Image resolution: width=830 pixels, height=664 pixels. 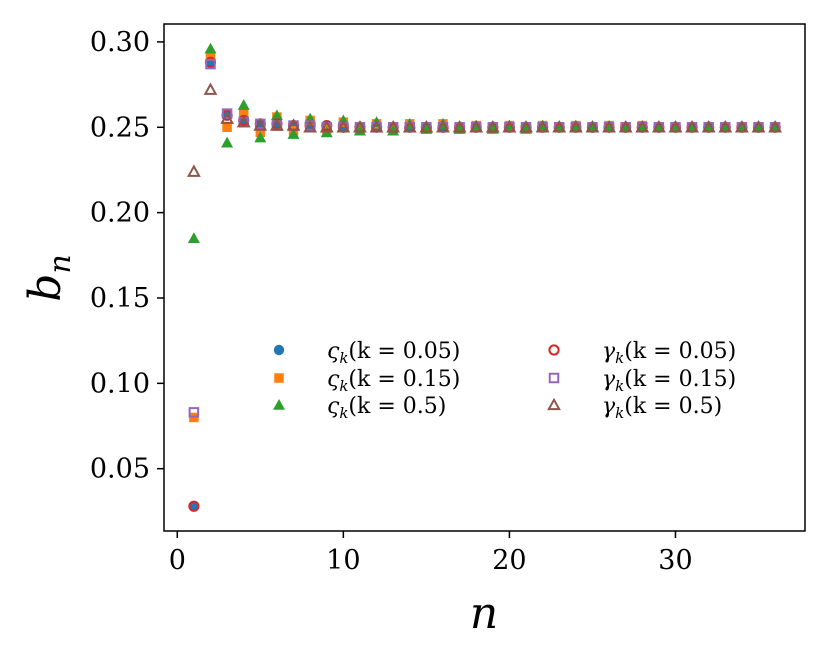 What do you see at coordinates (669, 381) in the screenshot?
I see `legend-label: γk(k = 0.15)` at bounding box center [669, 381].